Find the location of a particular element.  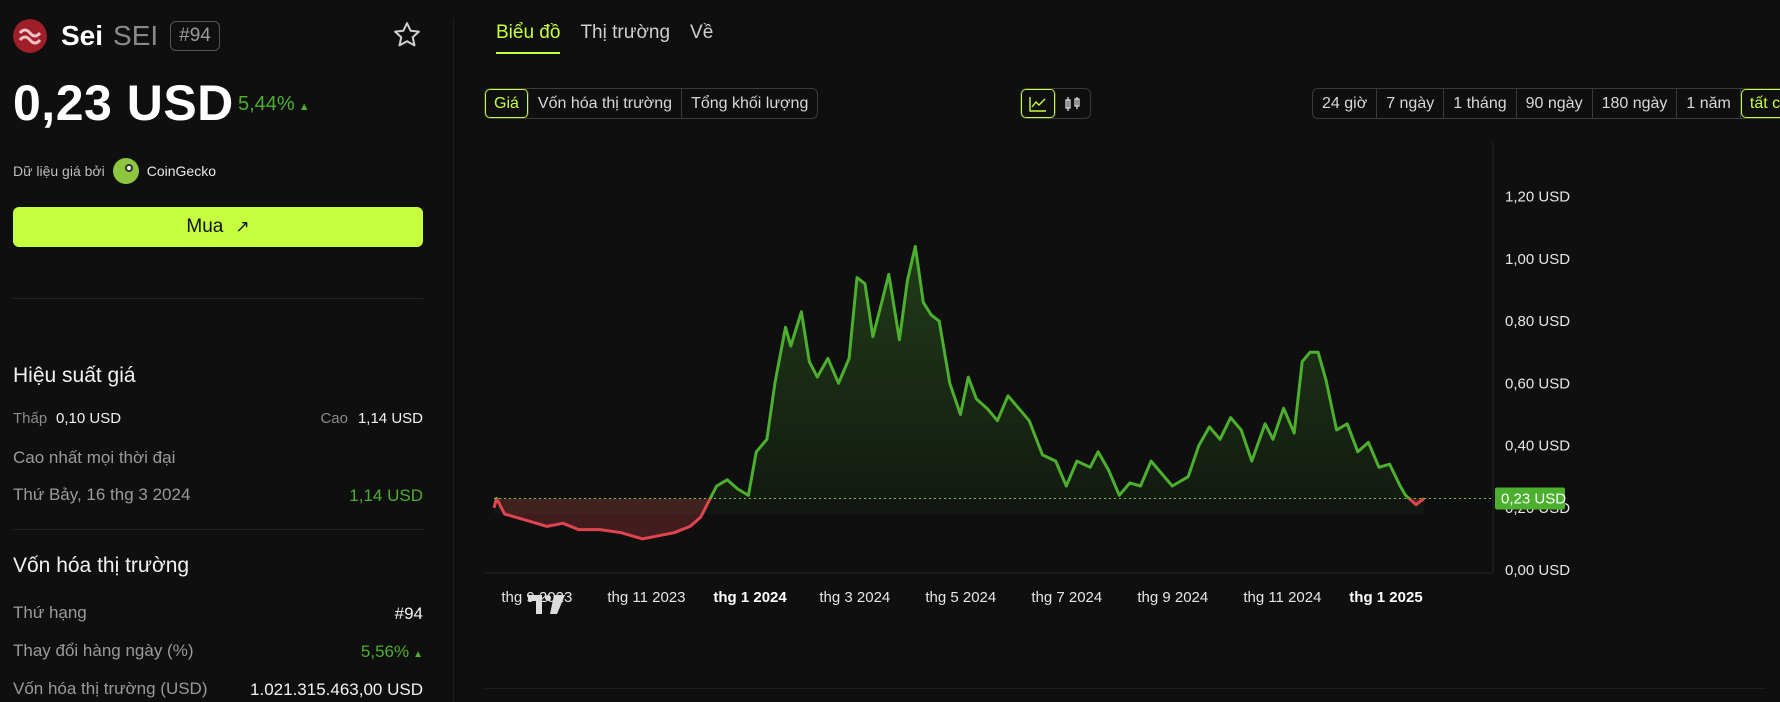

coin-name: Sei is located at coordinates (82, 35).